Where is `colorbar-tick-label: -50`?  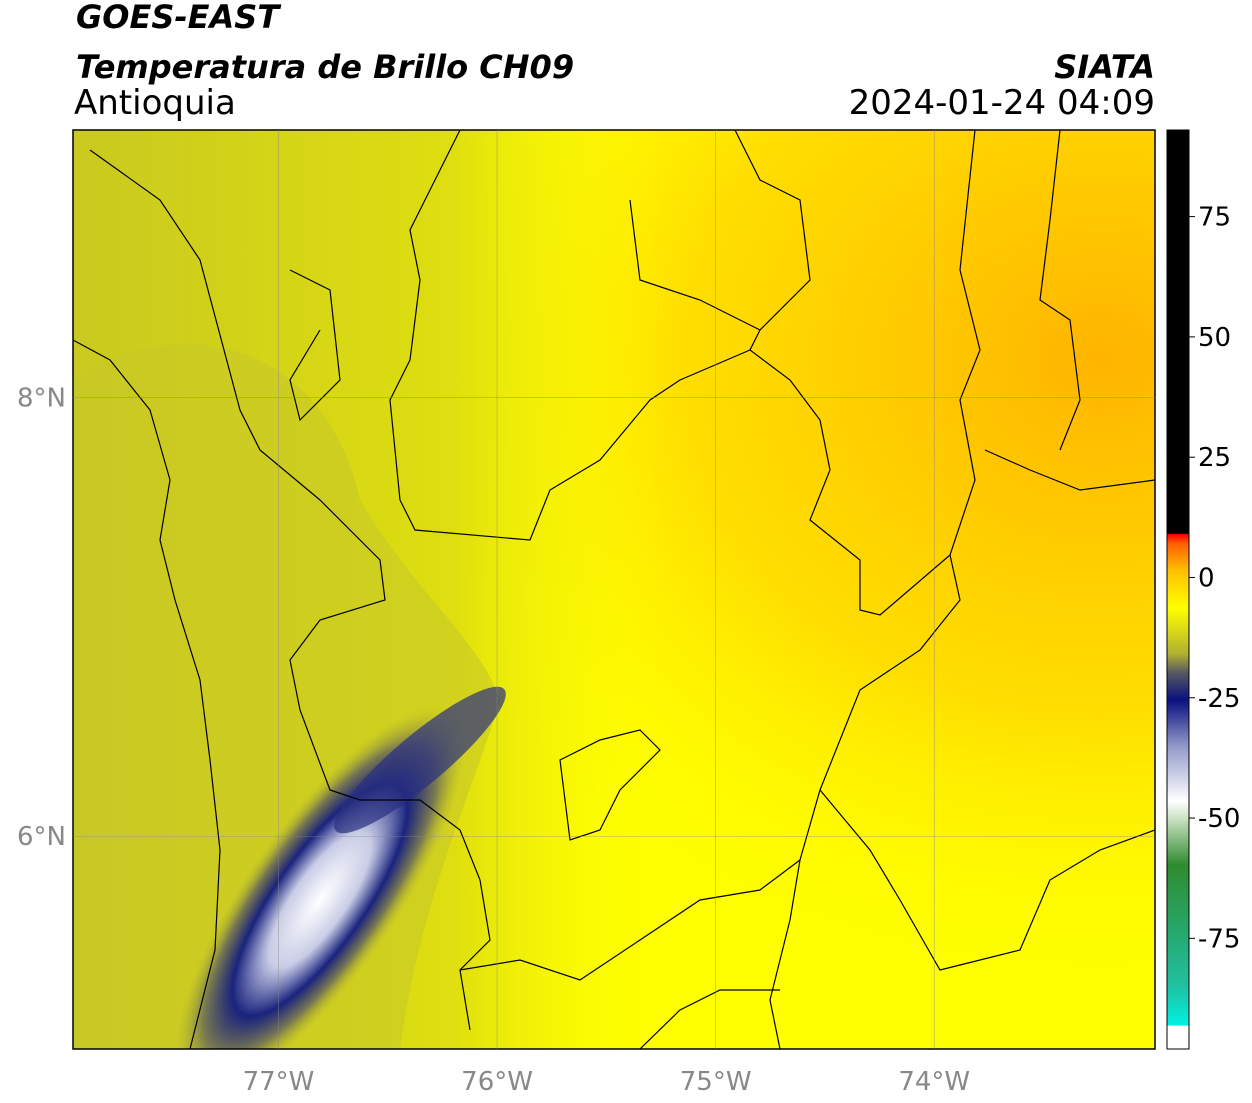
colorbar-tick-label: -50 is located at coordinates (1219, 819).